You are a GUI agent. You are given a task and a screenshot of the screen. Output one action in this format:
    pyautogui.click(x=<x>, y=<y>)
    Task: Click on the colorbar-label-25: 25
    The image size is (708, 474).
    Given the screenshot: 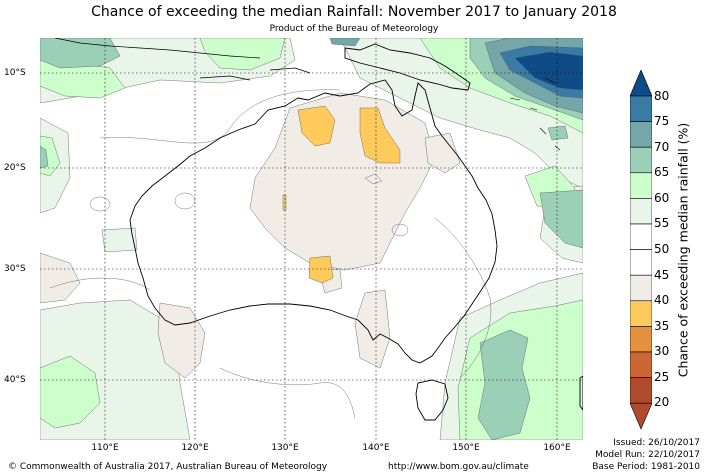 What is the action you would take?
    pyautogui.click(x=662, y=377)
    